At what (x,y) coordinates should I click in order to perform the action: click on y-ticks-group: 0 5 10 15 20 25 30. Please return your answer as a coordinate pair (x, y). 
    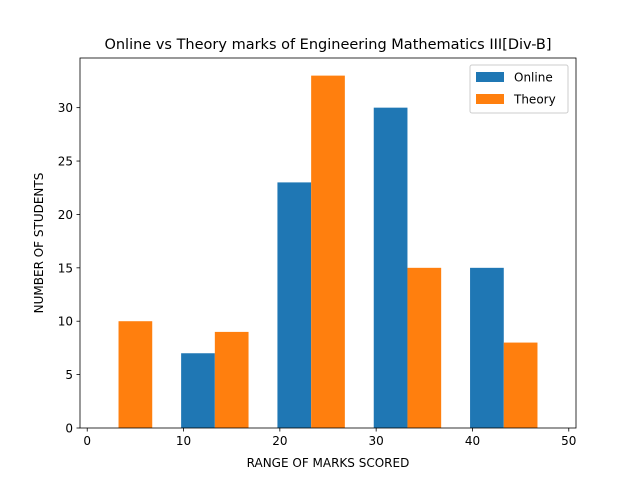
    Looking at the image, I should click on (69, 268).